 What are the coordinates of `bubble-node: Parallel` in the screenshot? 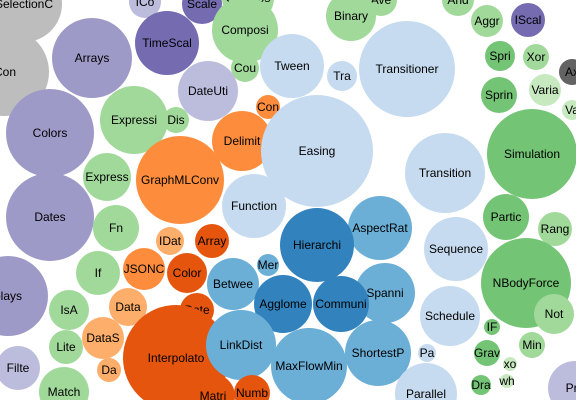 It's located at (426, 381).